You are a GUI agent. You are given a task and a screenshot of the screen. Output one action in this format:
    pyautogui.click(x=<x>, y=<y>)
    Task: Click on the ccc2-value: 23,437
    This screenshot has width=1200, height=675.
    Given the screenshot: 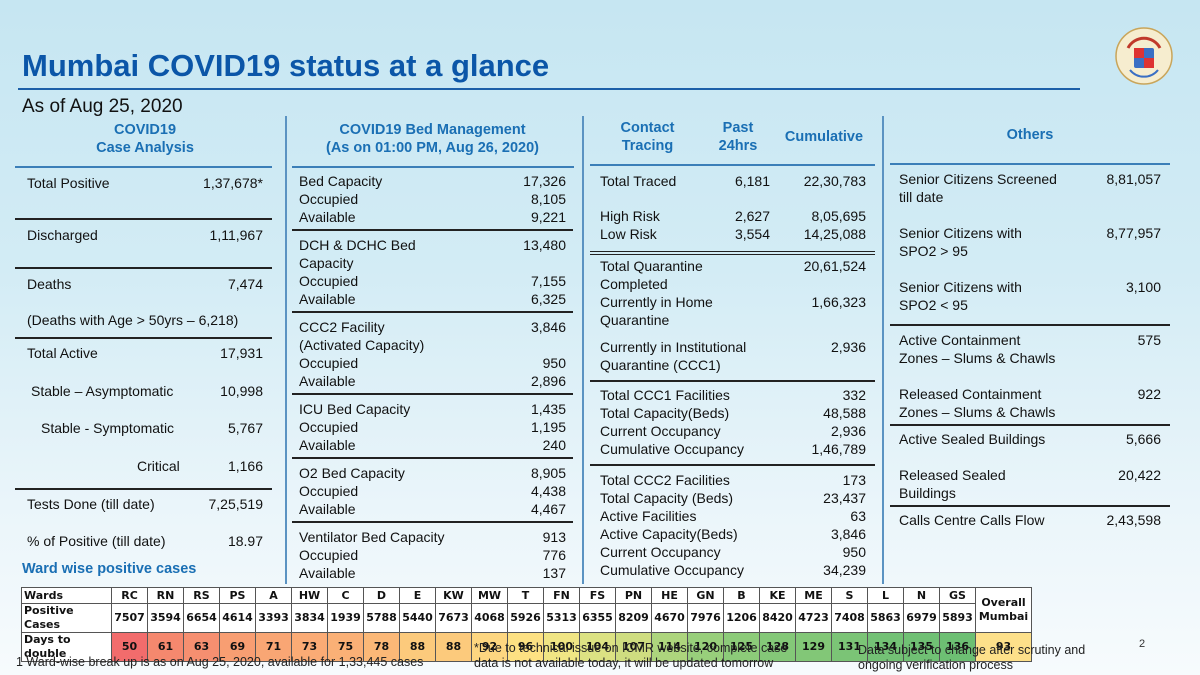 What is the action you would take?
    pyautogui.click(x=844, y=498)
    